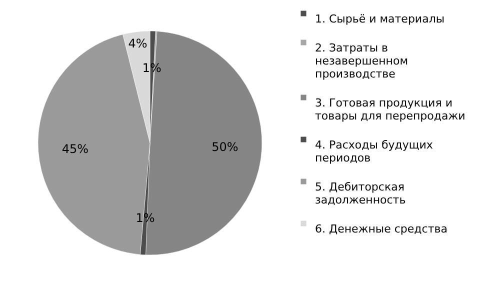  What do you see at coordinates (381, 229) in the screenshot?
I see `legend-label: 6. Денежные средства` at bounding box center [381, 229].